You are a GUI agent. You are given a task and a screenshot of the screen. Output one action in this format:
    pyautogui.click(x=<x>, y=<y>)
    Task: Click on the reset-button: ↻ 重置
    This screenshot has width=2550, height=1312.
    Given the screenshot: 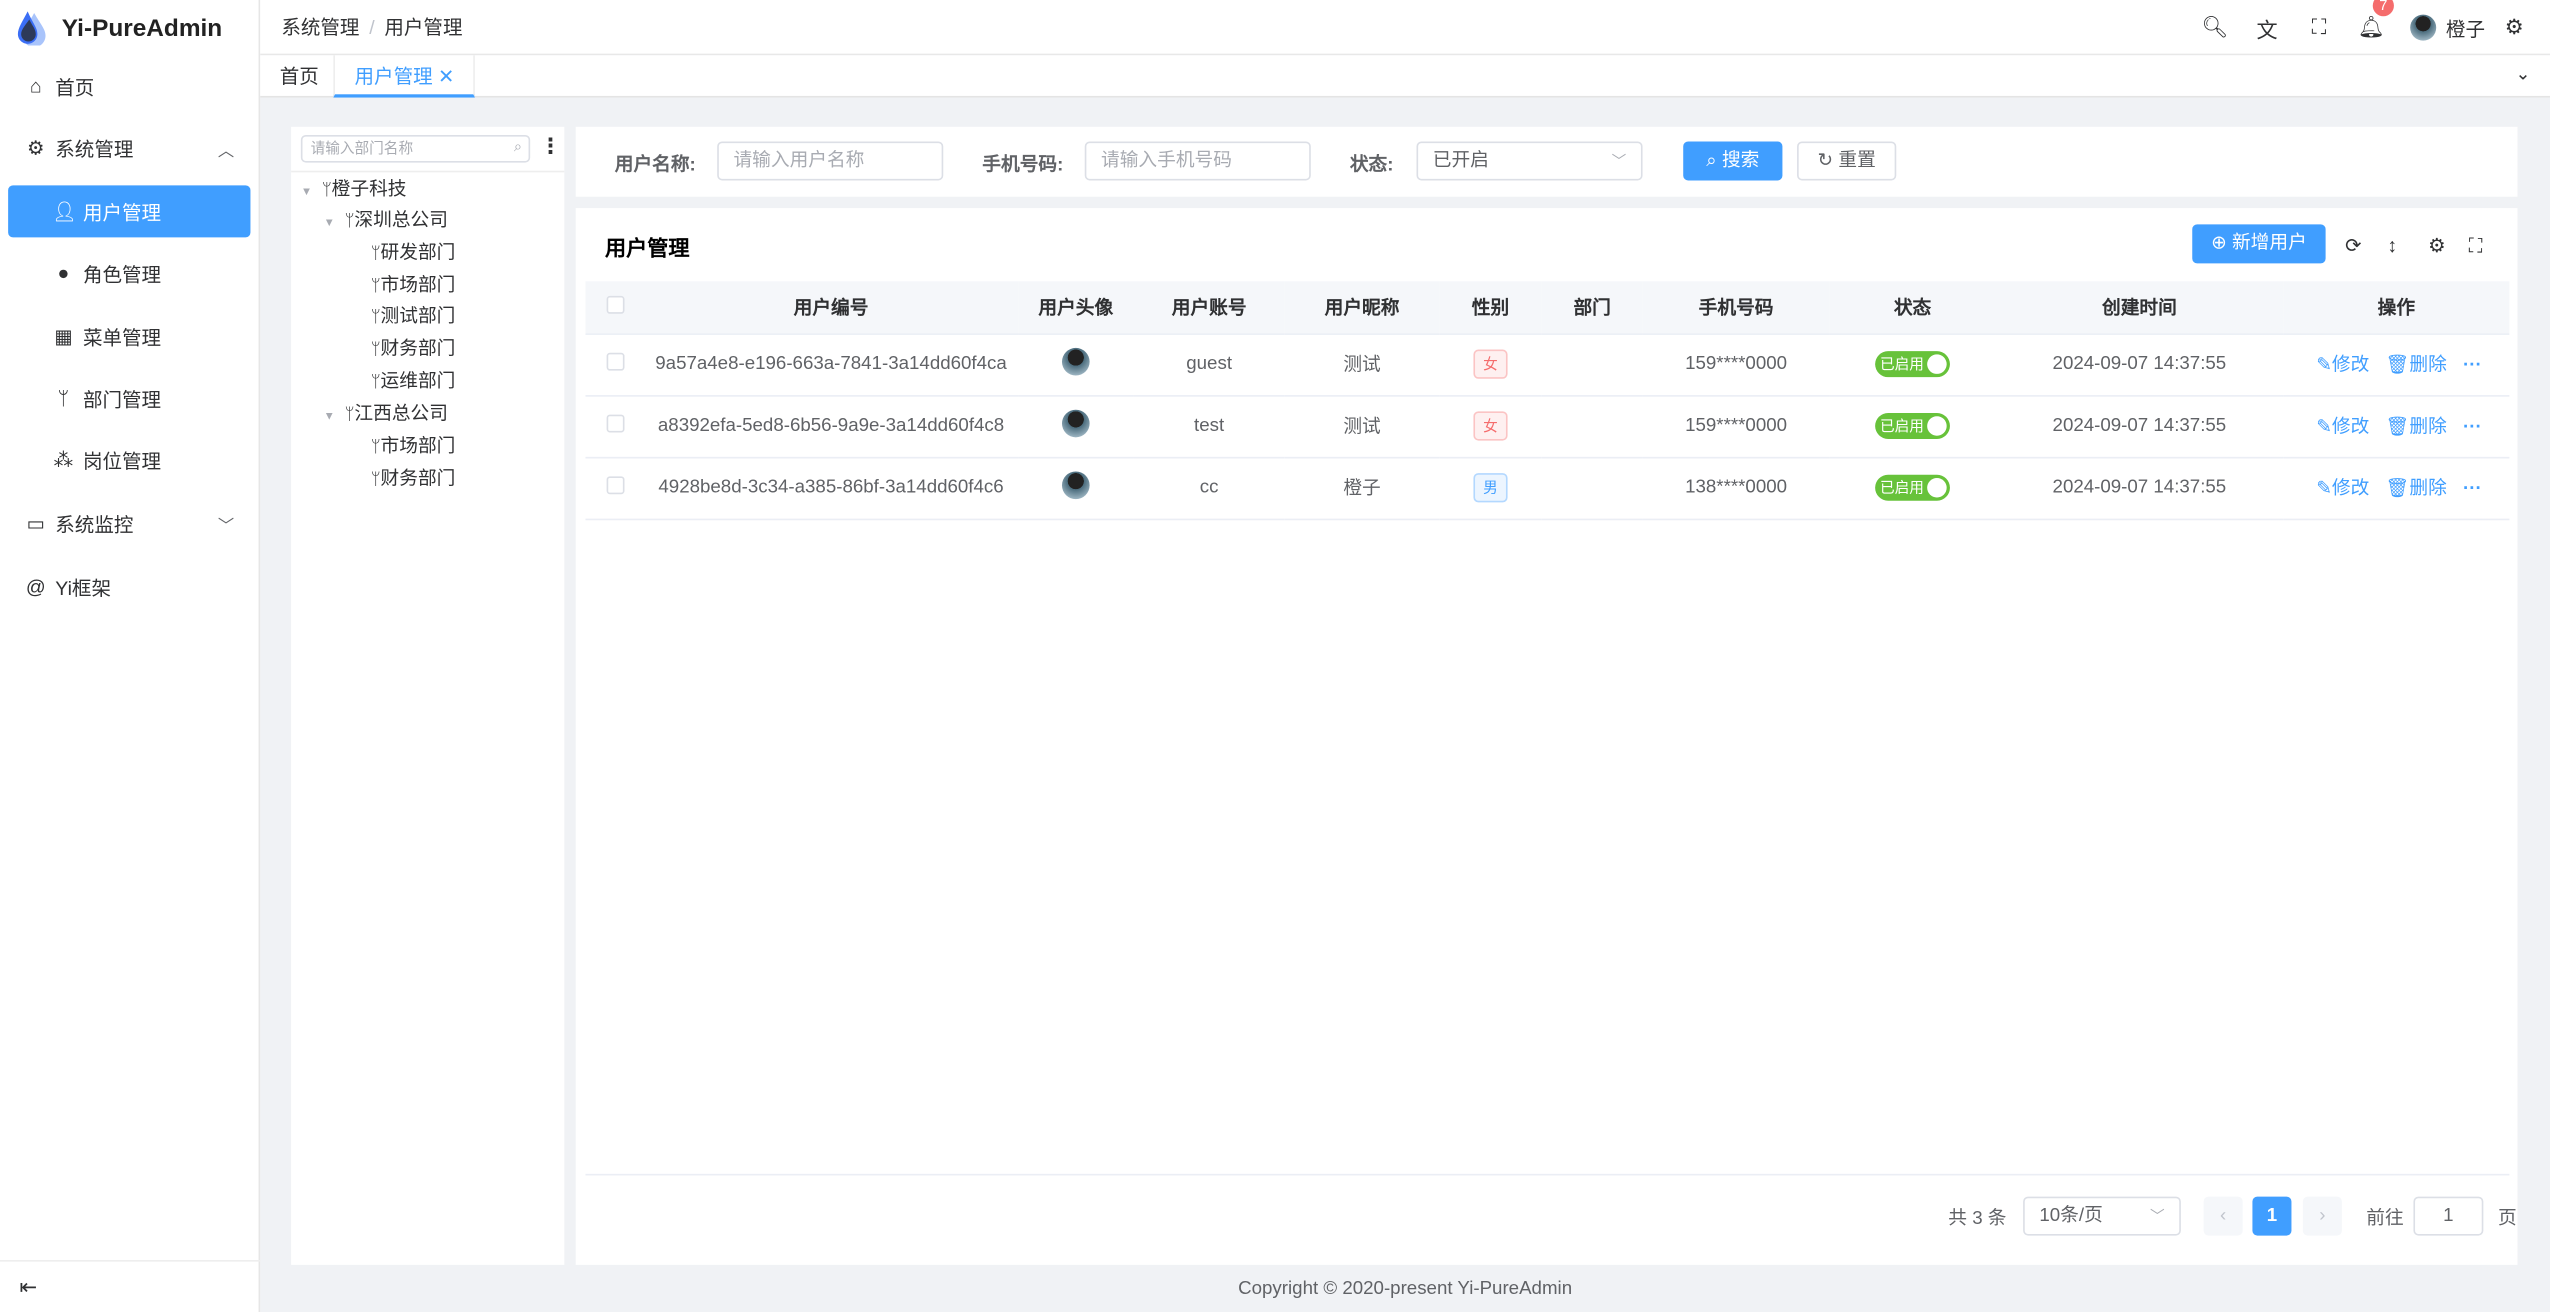 What is the action you would take?
    pyautogui.click(x=1847, y=161)
    